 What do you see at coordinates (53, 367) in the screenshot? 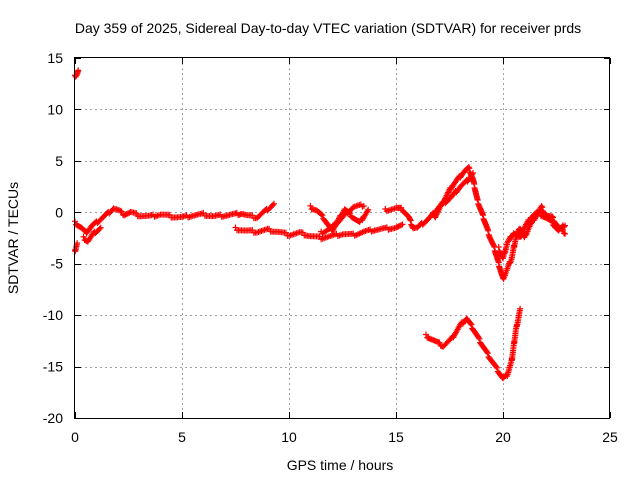
I see `y-tick-label: -15` at bounding box center [53, 367].